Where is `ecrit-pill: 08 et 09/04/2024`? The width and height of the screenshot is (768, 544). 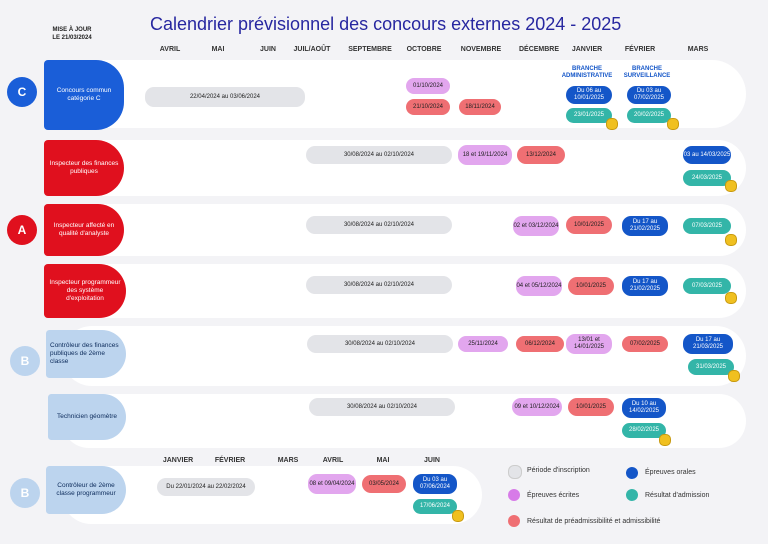 ecrit-pill: 08 et 09/04/2024 is located at coordinates (332, 484).